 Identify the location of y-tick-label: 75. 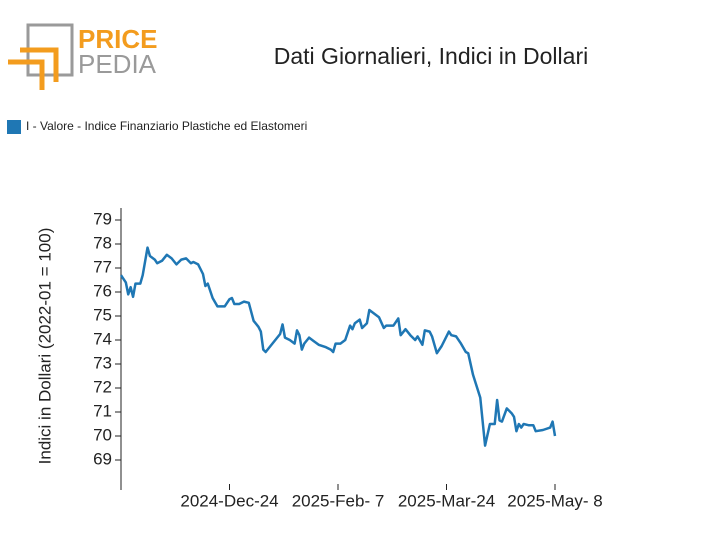
(102, 314).